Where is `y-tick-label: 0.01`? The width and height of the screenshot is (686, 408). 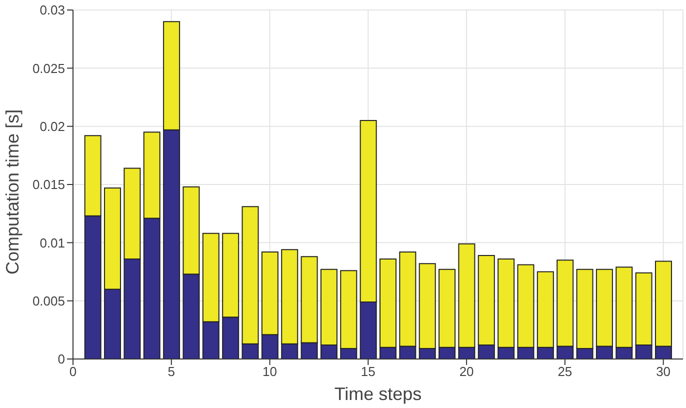 y-tick-label: 0.01 is located at coordinates (52, 242).